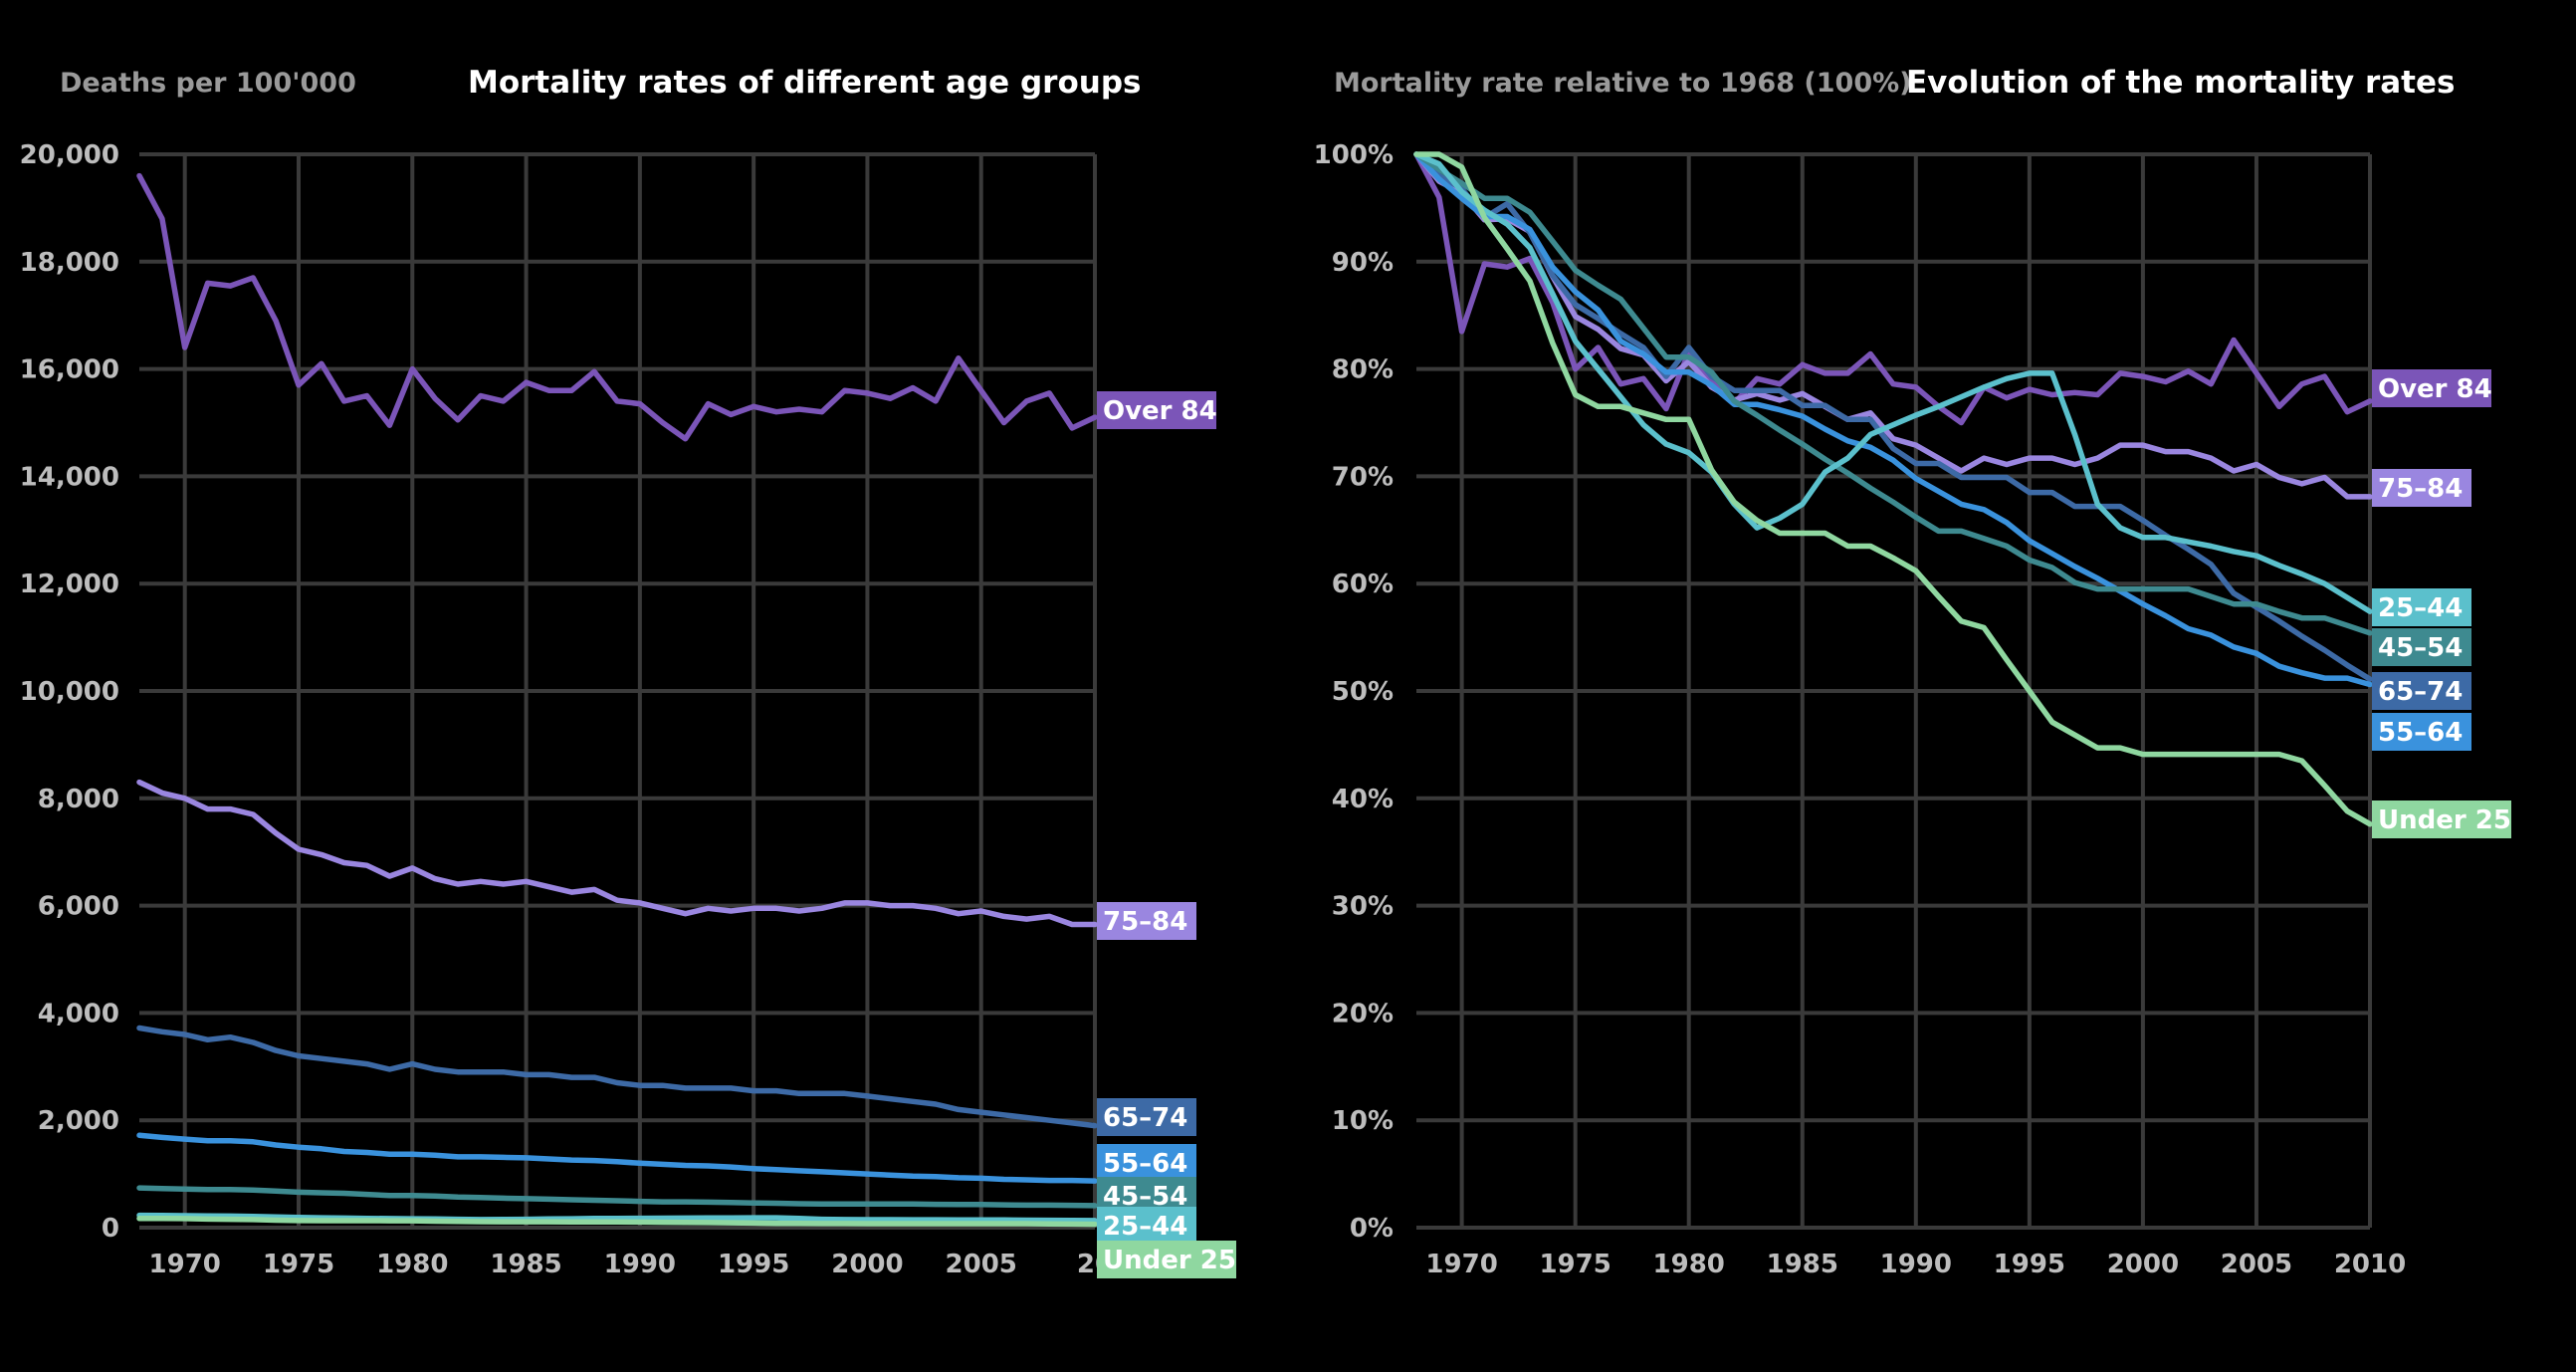 The height and width of the screenshot is (1372, 2576). Describe the element at coordinates (1363, 477) in the screenshot. I see `y-tick-label: 70%` at that location.